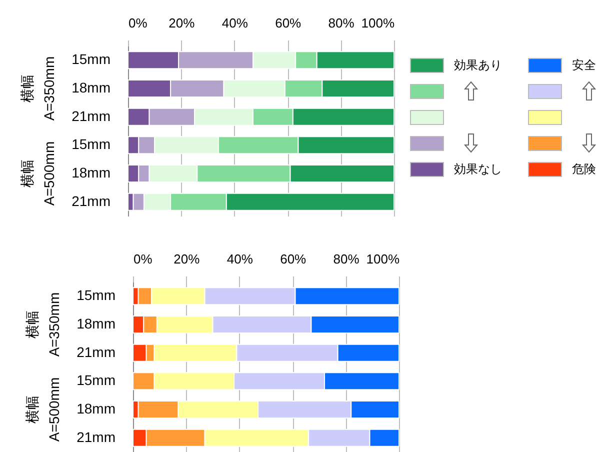  I want to click on legend-label: 安全, so click(584, 65).